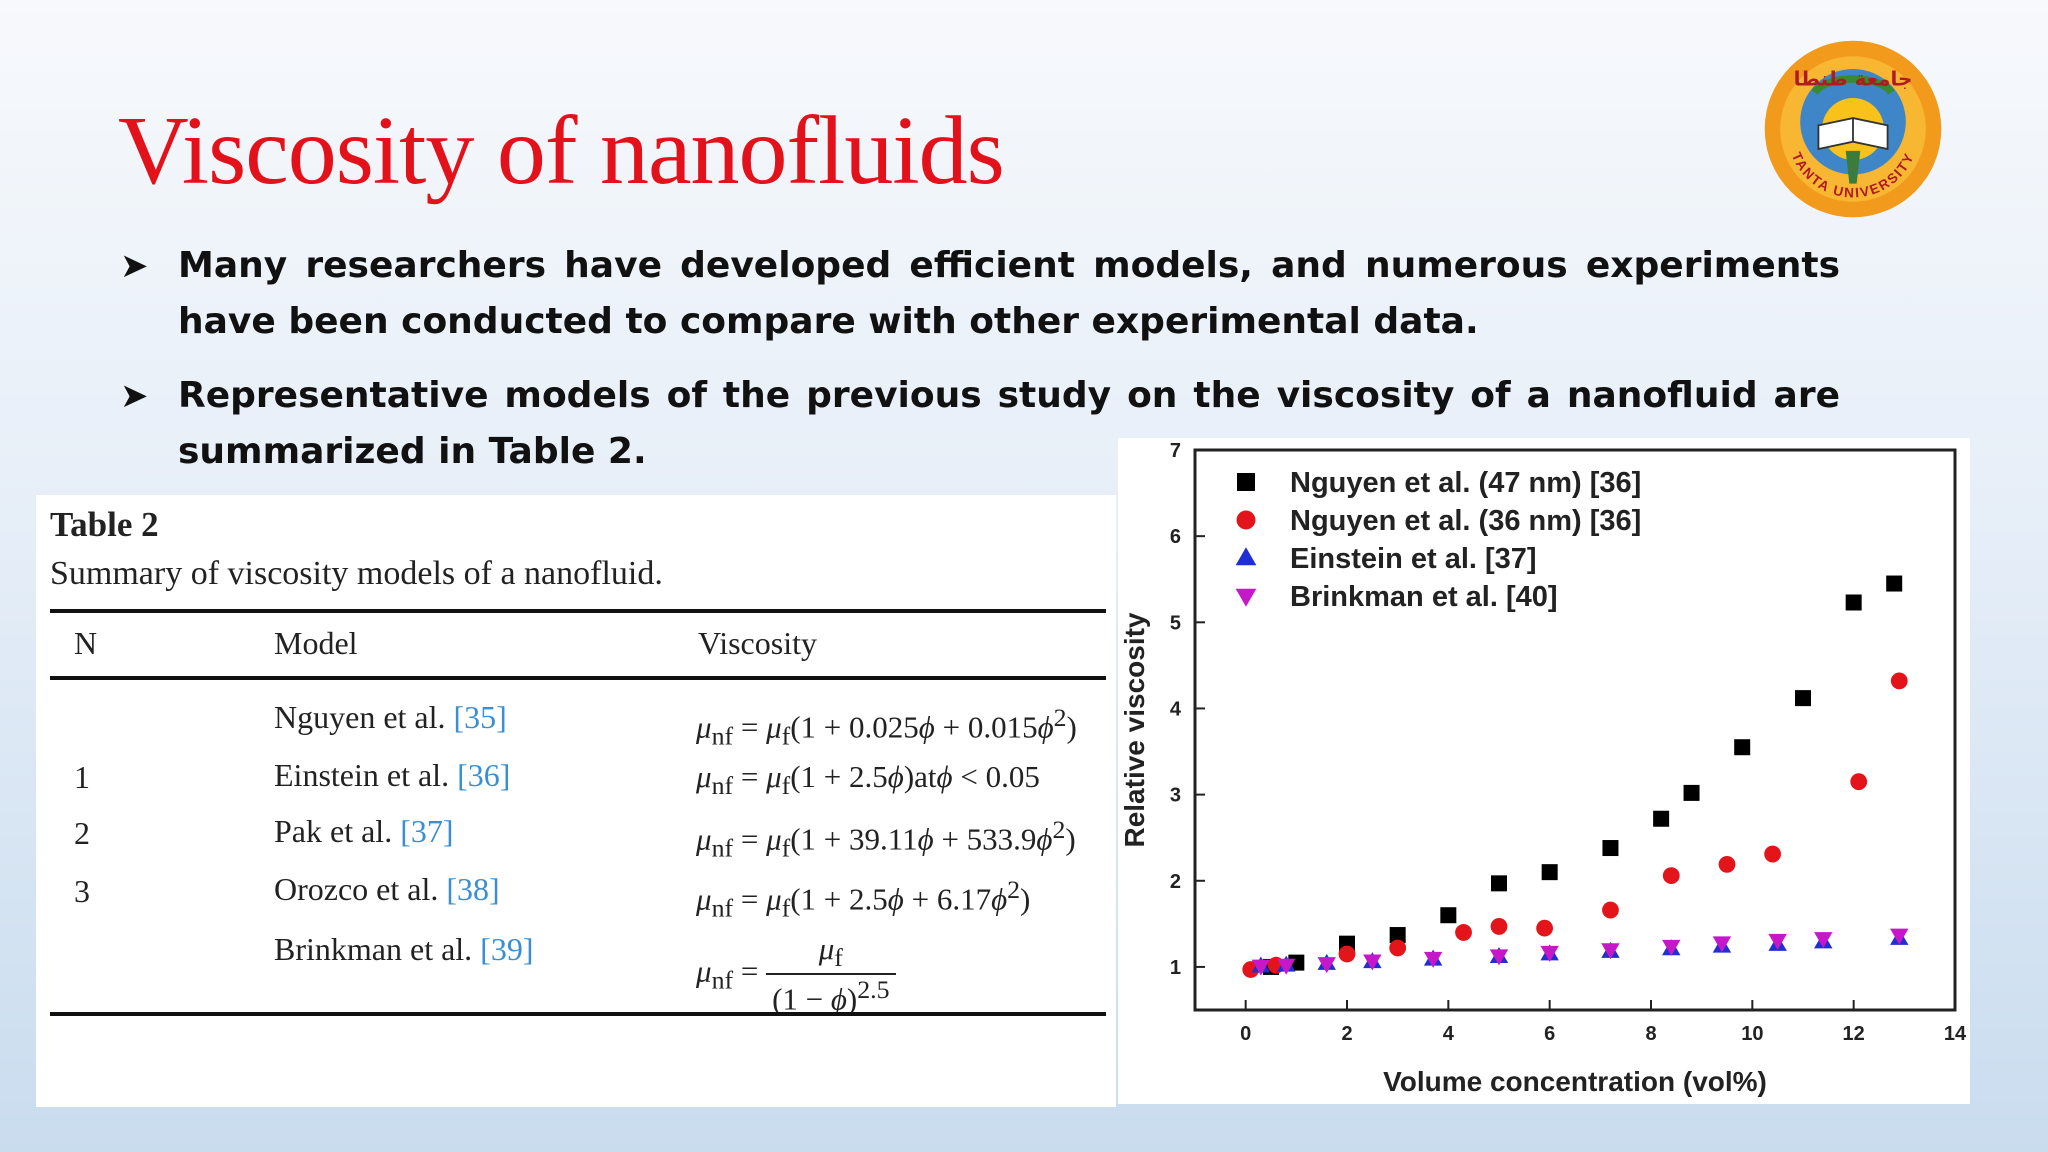 This screenshot has width=2048, height=1152. I want to click on x-tick-label: 10, so click(1752, 1034).